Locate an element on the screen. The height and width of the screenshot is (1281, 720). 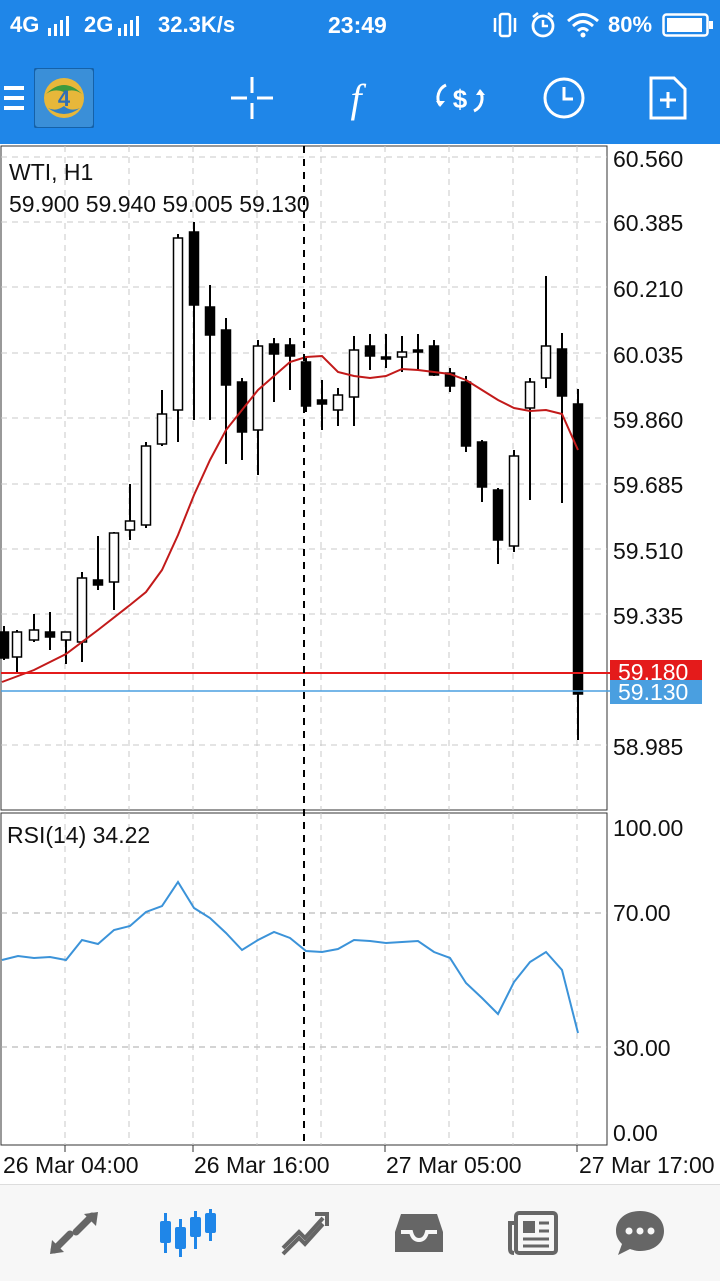
nav-history is located at coordinates (419, 1233).